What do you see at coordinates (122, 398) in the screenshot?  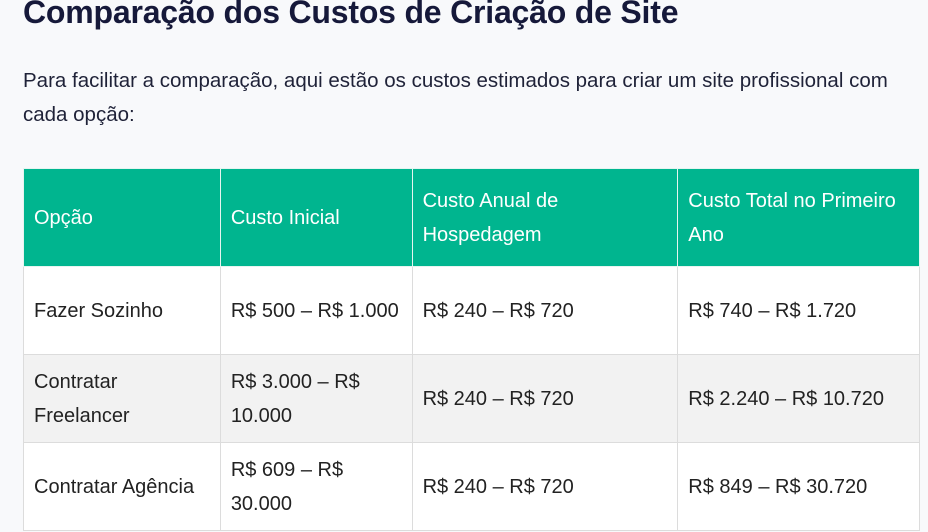 I see `cell-option: Contratar Freelancer` at bounding box center [122, 398].